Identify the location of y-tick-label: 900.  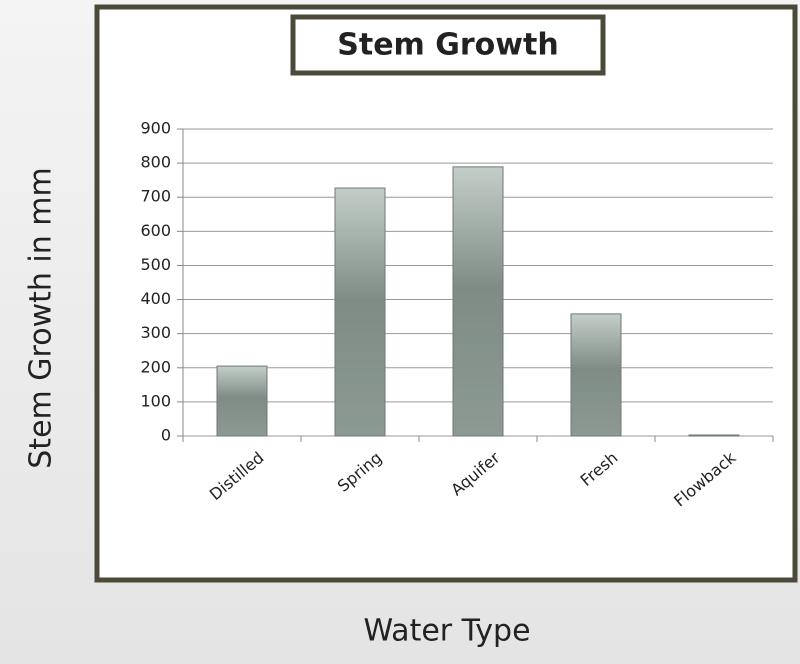
(155, 128).